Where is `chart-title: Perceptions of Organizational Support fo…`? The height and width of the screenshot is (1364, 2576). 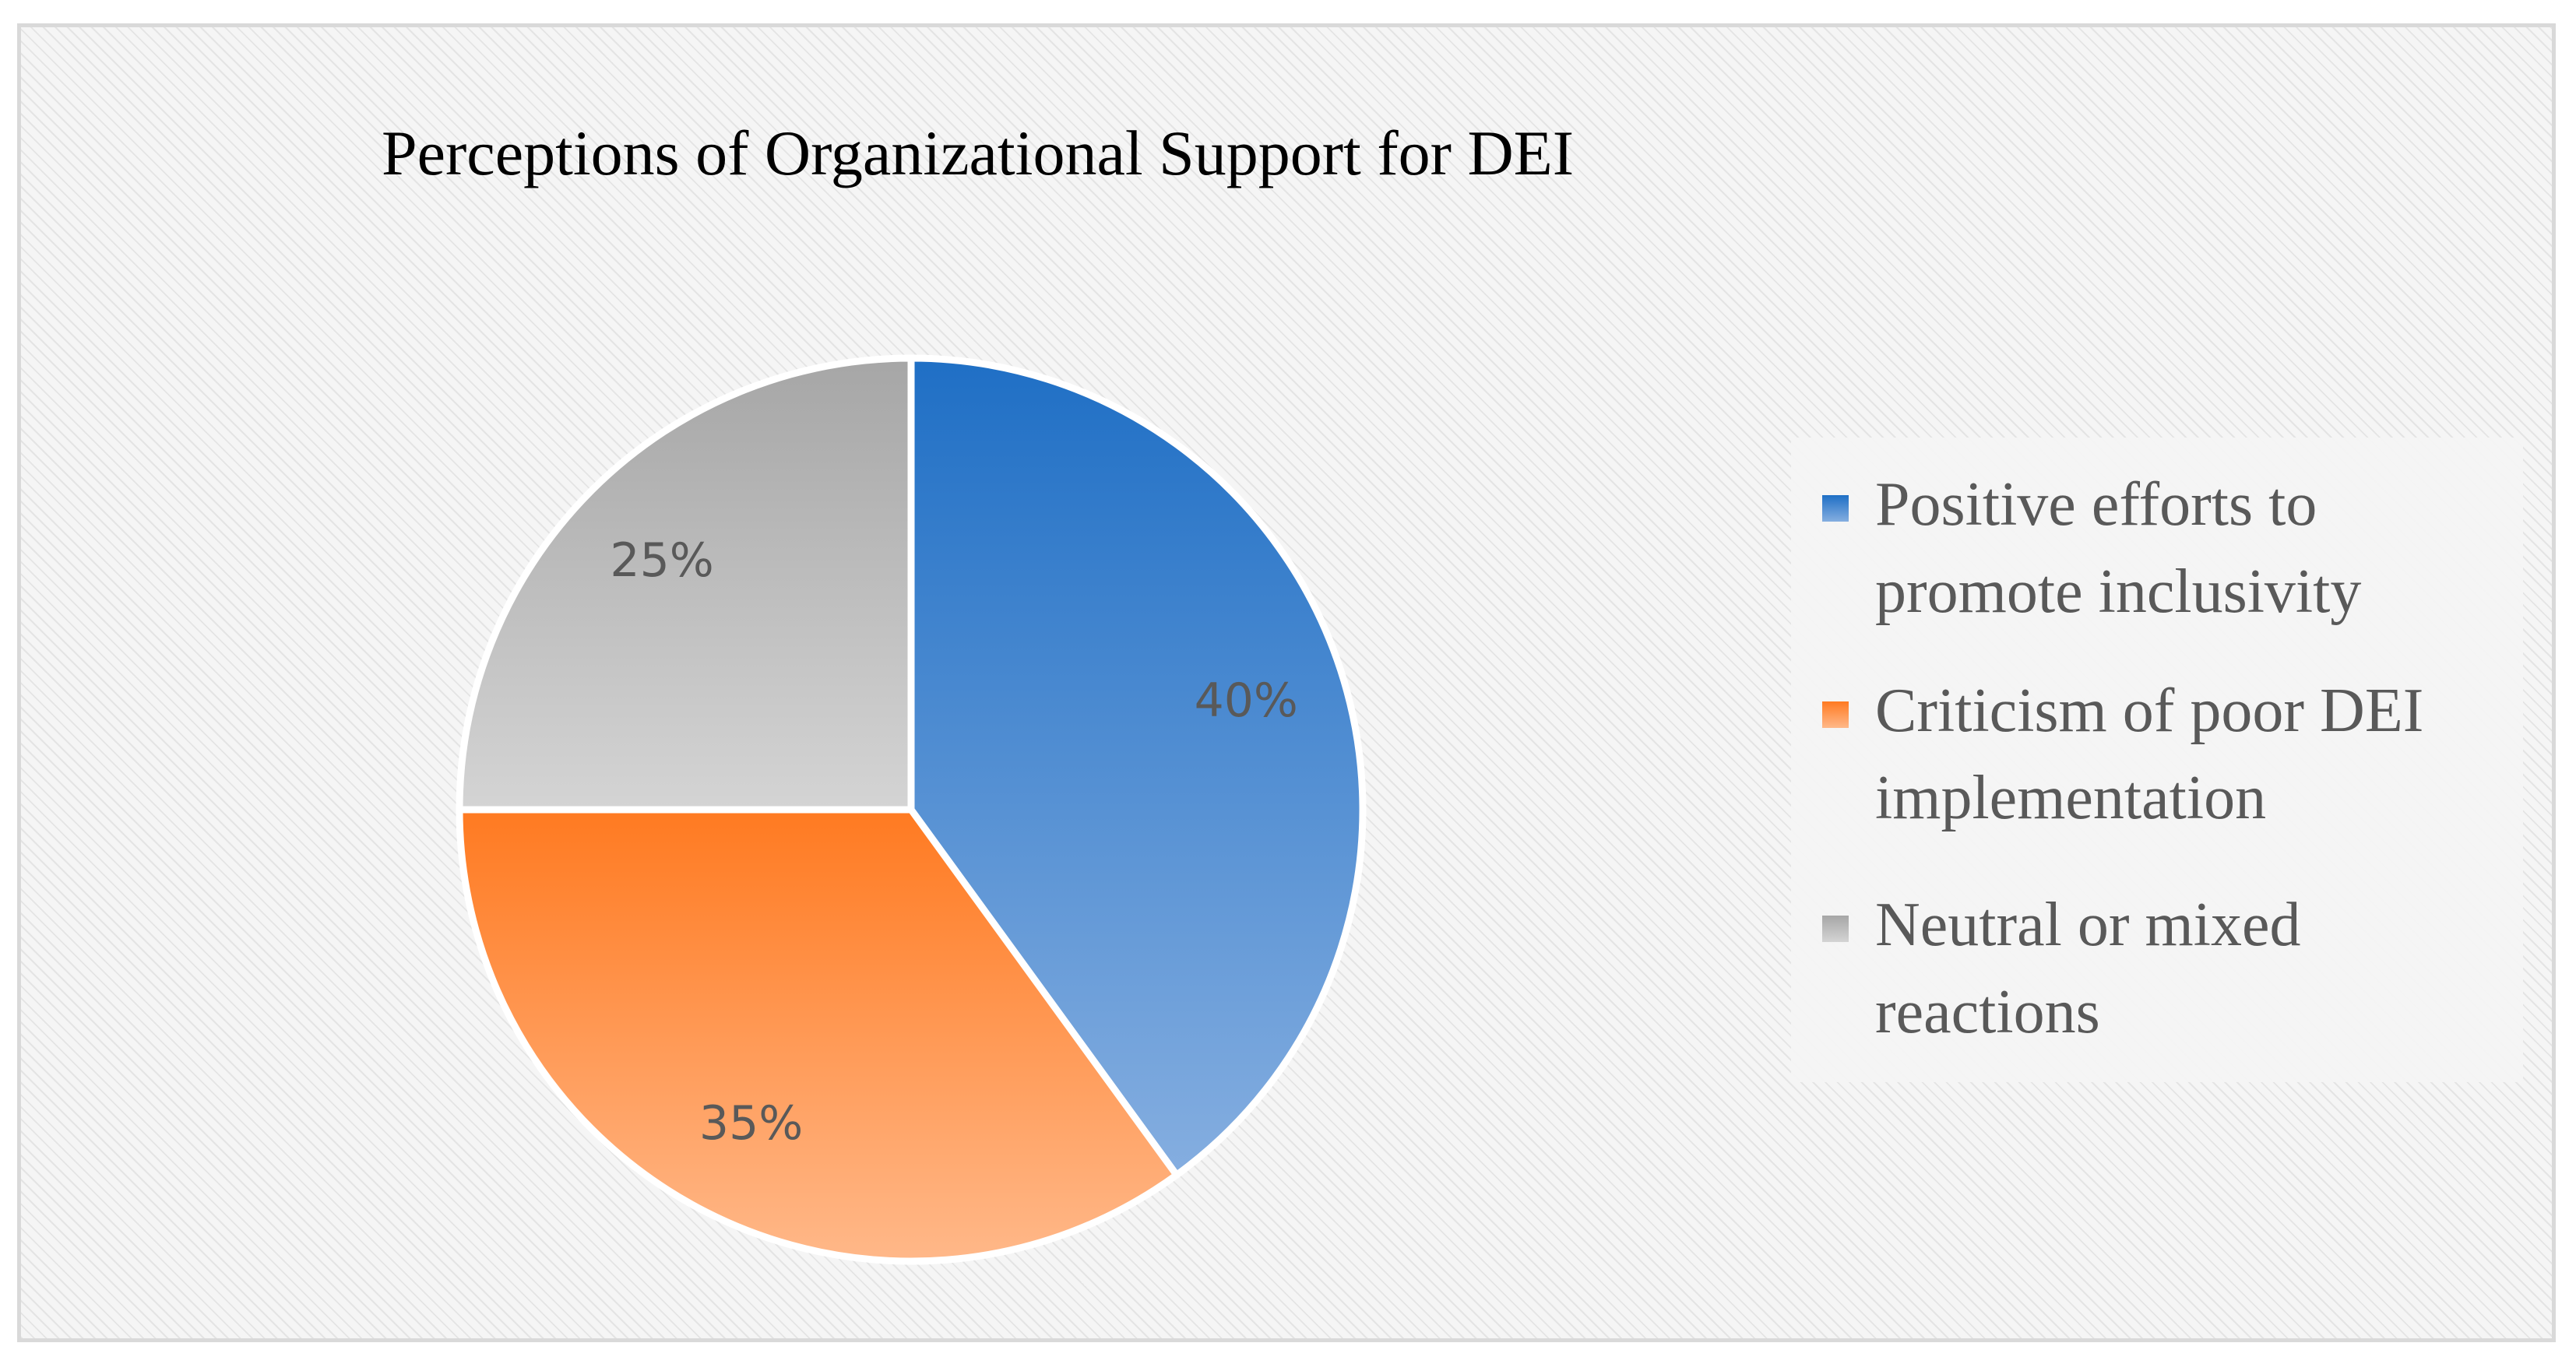
chart-title: Perceptions of Organizational Support fo… is located at coordinates (978, 153).